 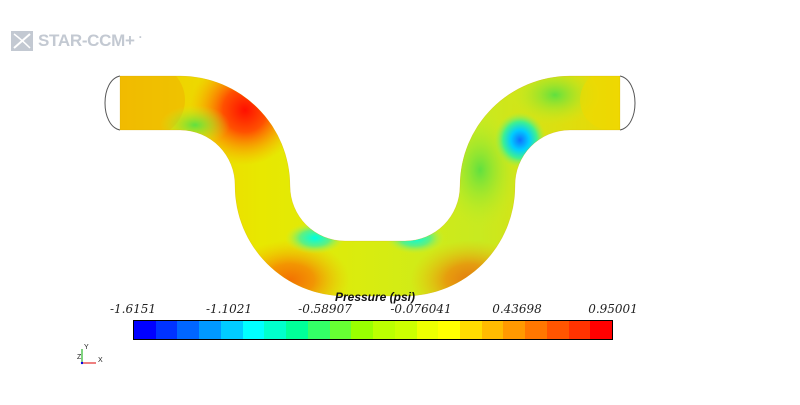 I want to click on pressure-colorbar, so click(x=373, y=330).